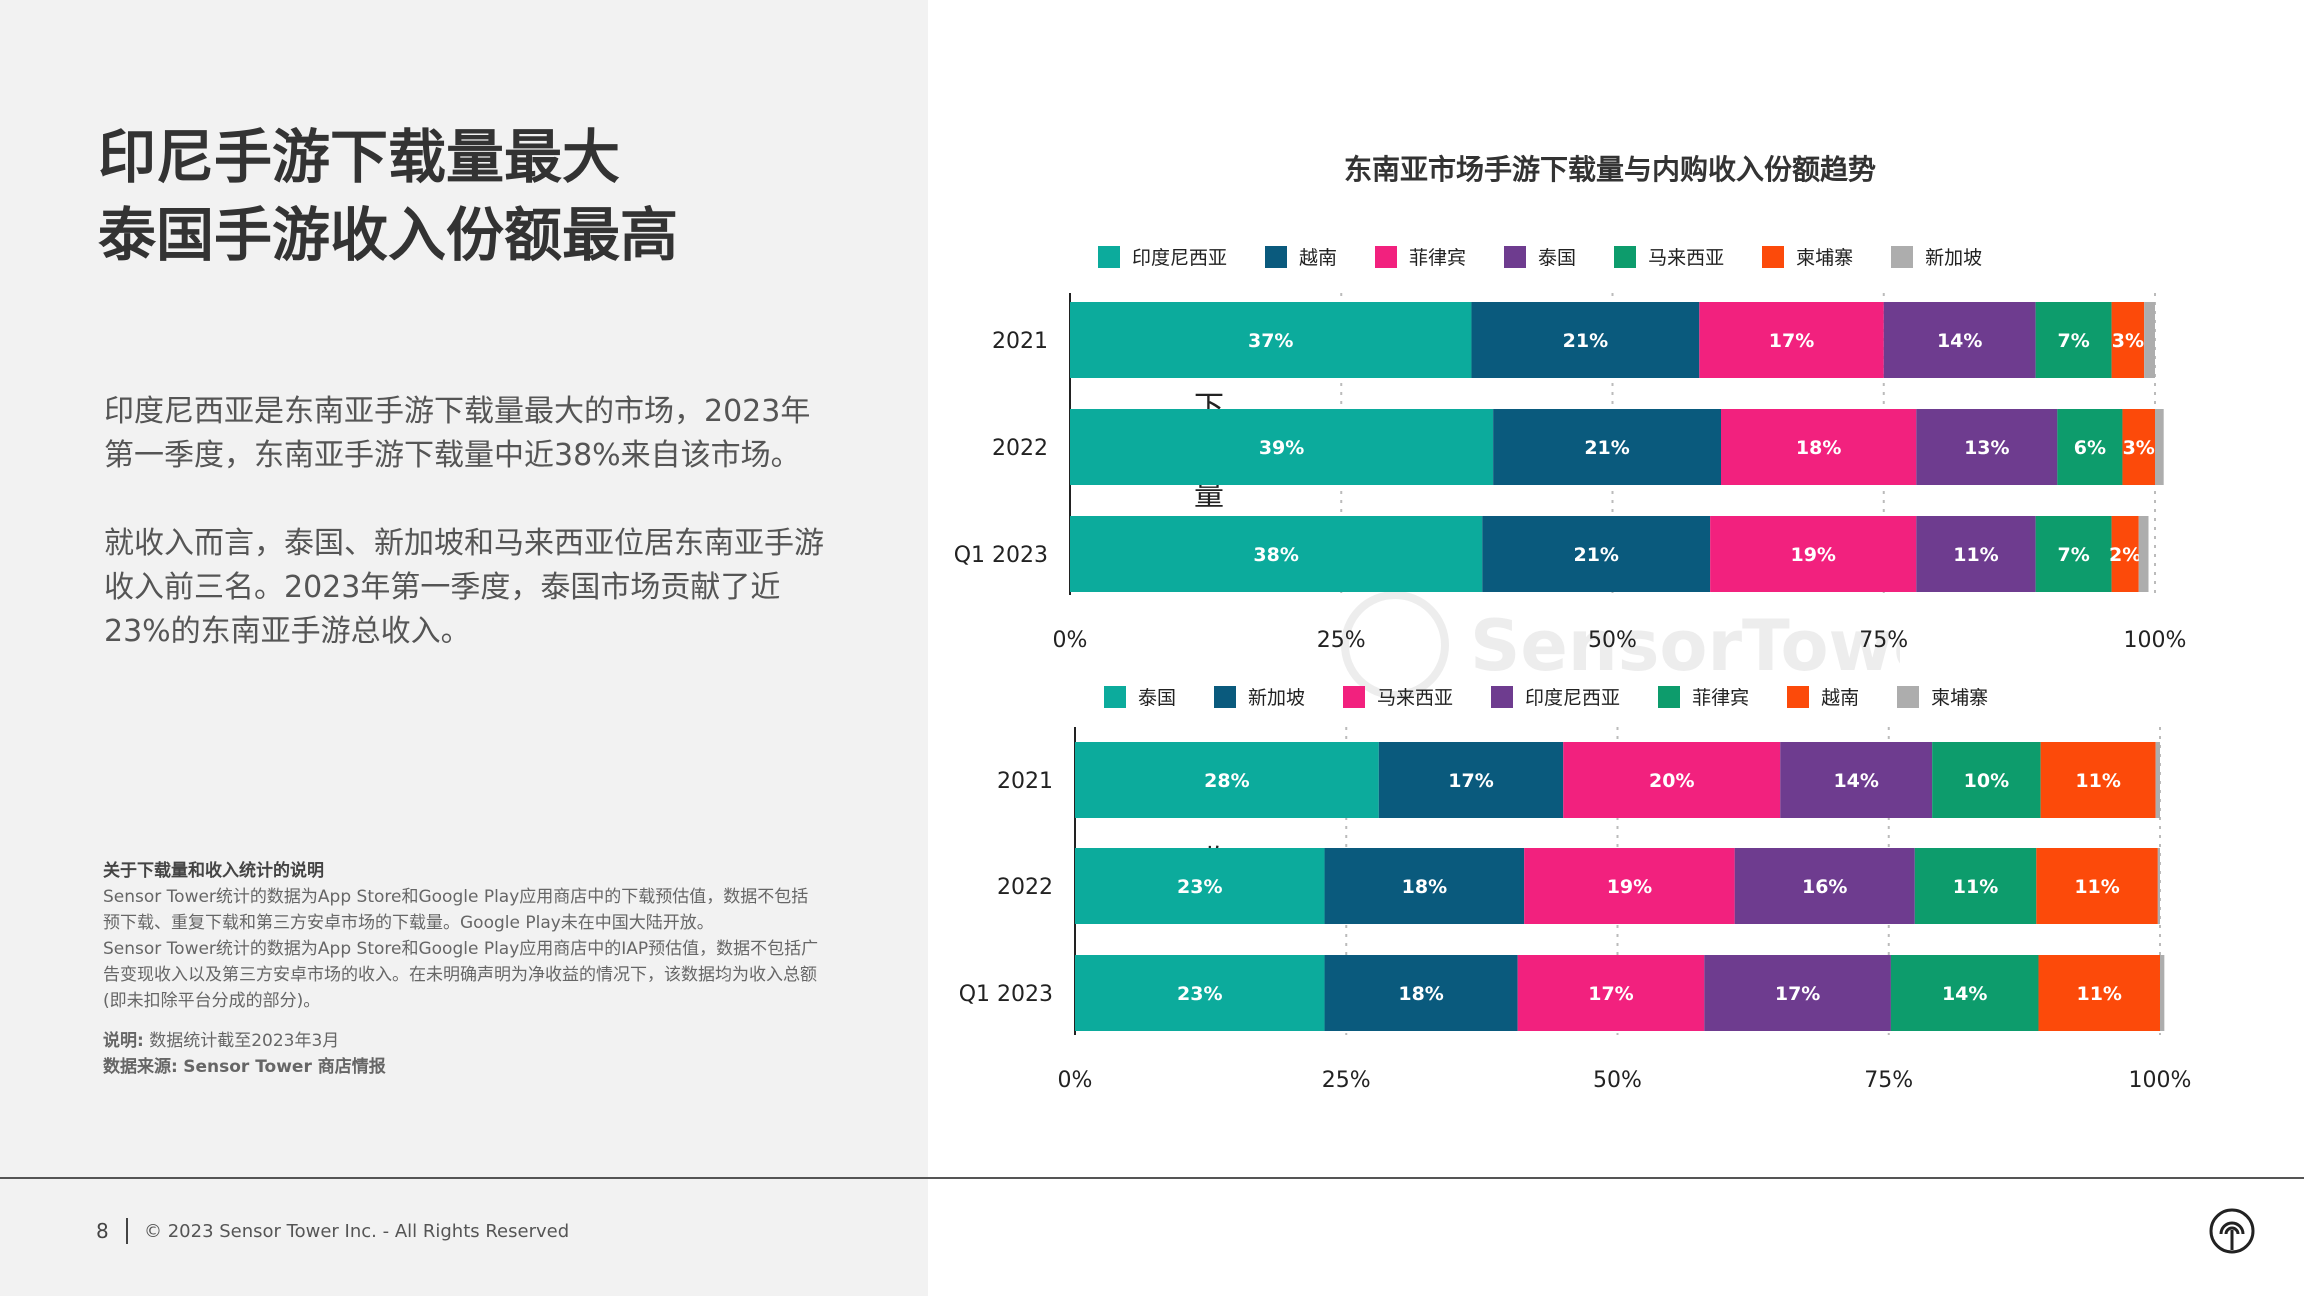 This screenshot has height=1296, width=2304. Describe the element at coordinates (213, 871) in the screenshot. I see `notes-title: 关于下载量和收入统计的说明` at that location.